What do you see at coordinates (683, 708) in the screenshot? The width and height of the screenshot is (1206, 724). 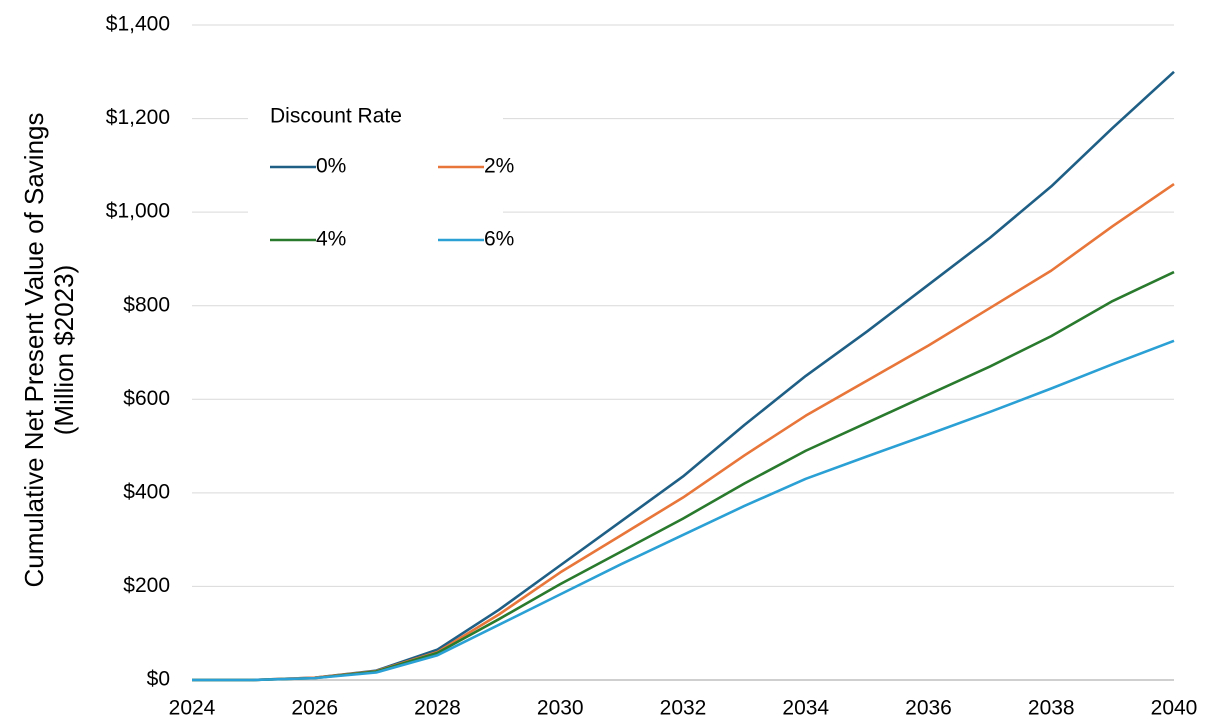 I see `x-tick-label: 2032` at bounding box center [683, 708].